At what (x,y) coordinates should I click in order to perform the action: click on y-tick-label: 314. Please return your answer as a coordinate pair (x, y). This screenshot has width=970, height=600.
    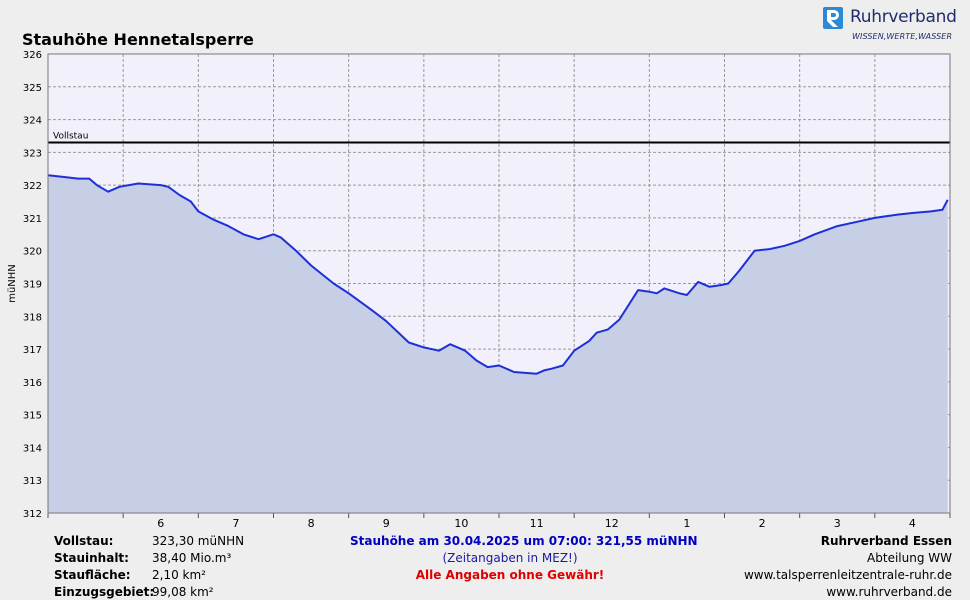
    Looking at the image, I should click on (32, 448).